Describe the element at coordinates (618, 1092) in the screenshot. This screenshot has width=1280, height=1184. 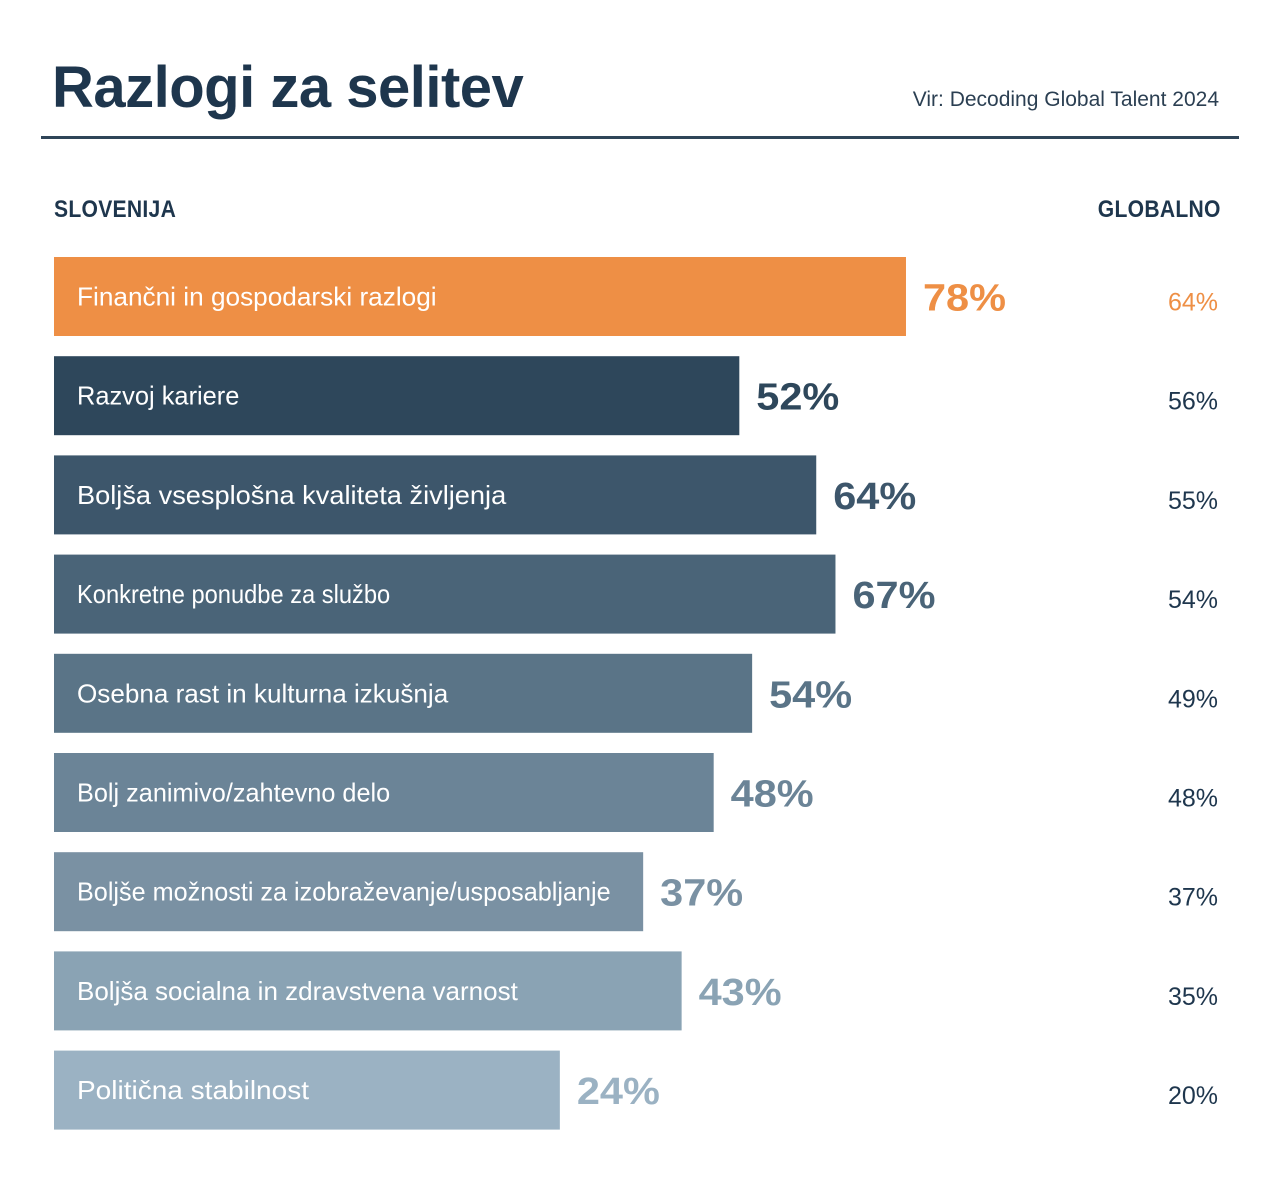
I see `slovenija-value-label: 24%` at that location.